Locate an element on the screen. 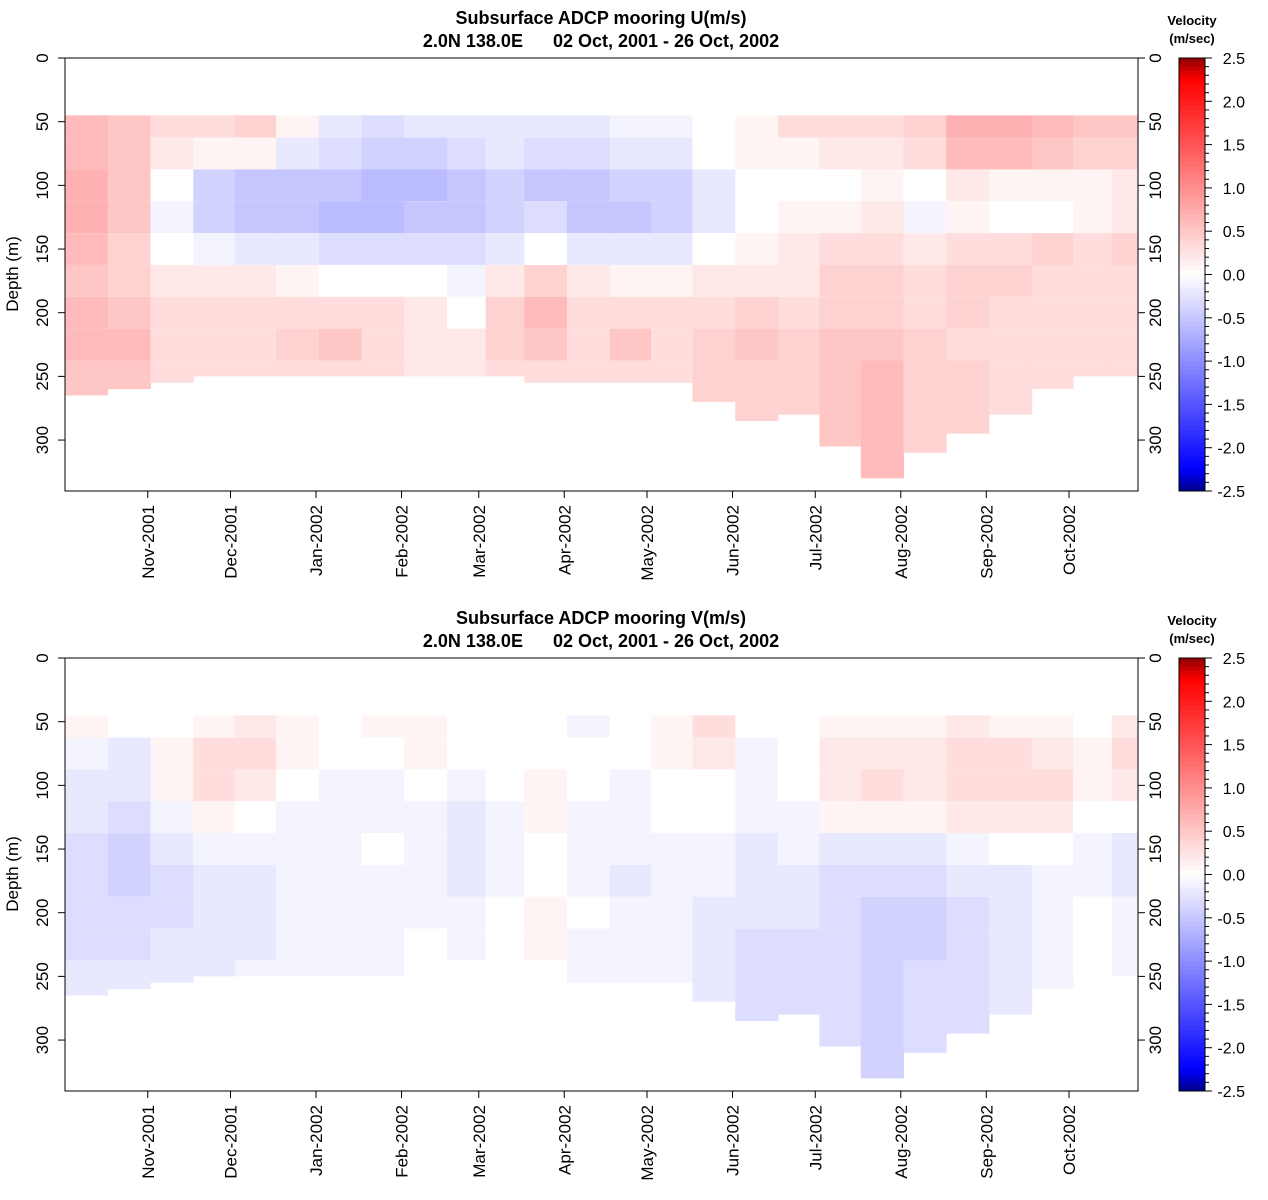 The width and height of the screenshot is (1268, 1200). colorbar-tick-label: -2.0 is located at coordinates (1231, 449).